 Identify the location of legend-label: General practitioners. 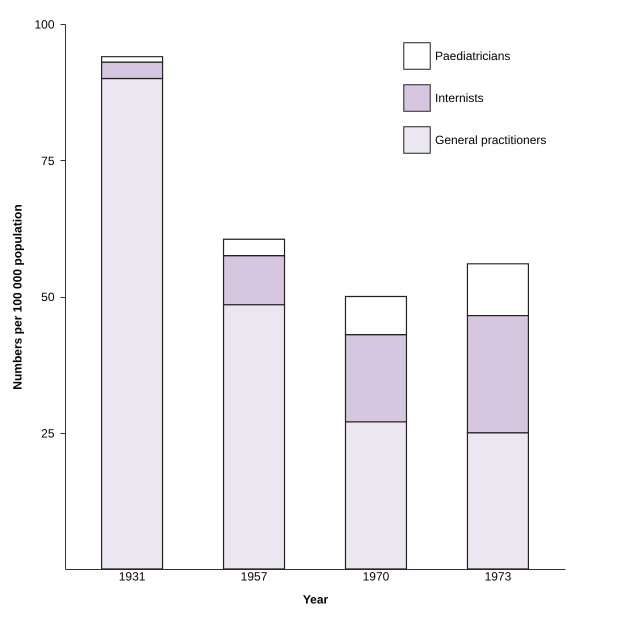
(490, 140).